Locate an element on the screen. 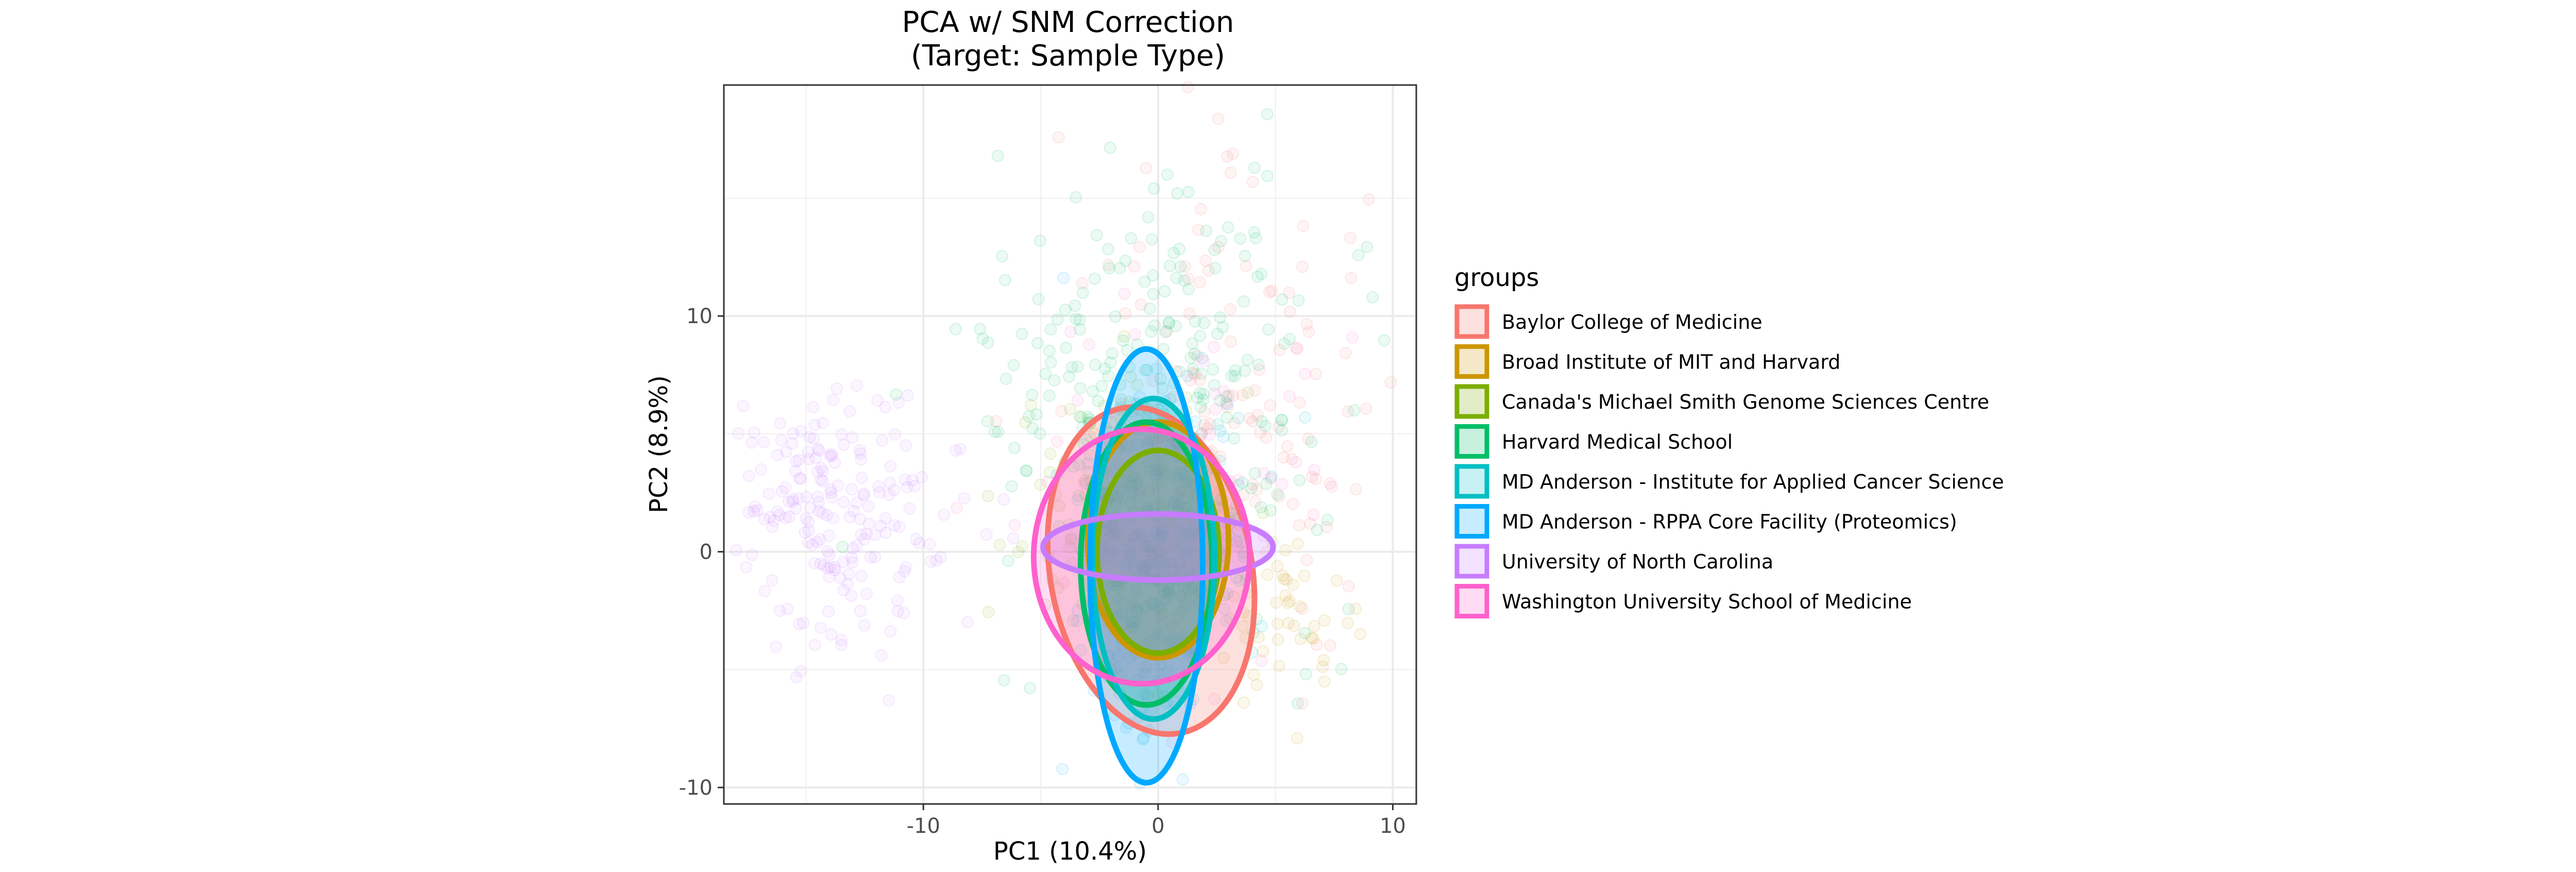  group-ellipses is located at coordinates (1153, 566).